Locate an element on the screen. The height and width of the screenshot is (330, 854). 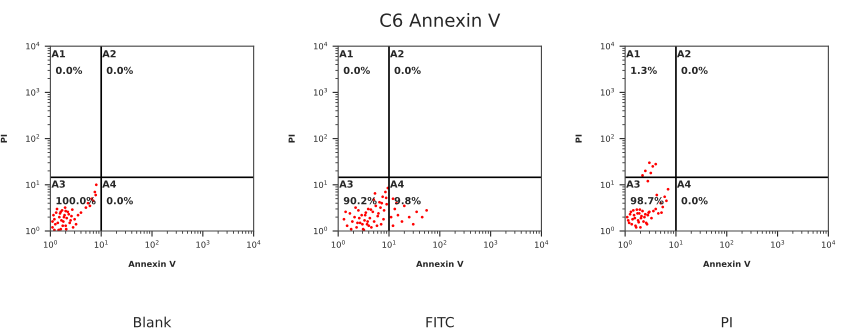
chart-title: C6 Annexin V is located at coordinates (440, 20).